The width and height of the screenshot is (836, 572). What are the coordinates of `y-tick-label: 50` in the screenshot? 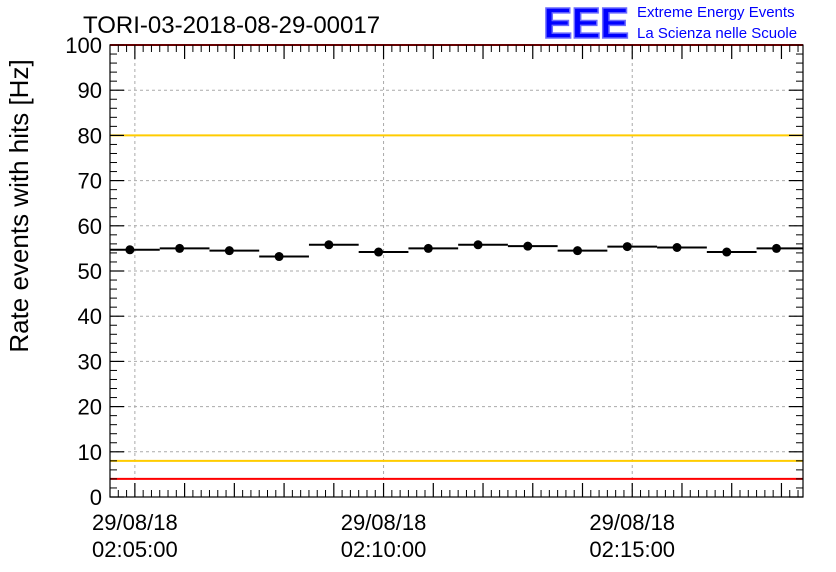 It's located at (90, 271).